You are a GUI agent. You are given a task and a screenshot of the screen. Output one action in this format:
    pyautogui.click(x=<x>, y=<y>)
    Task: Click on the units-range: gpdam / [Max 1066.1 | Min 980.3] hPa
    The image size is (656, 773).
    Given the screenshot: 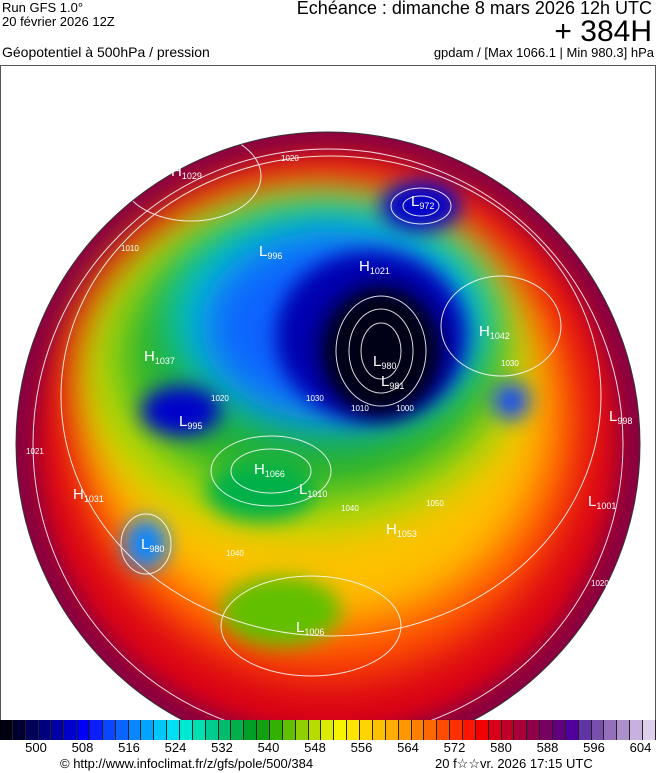 What is the action you would take?
    pyautogui.click(x=543, y=52)
    